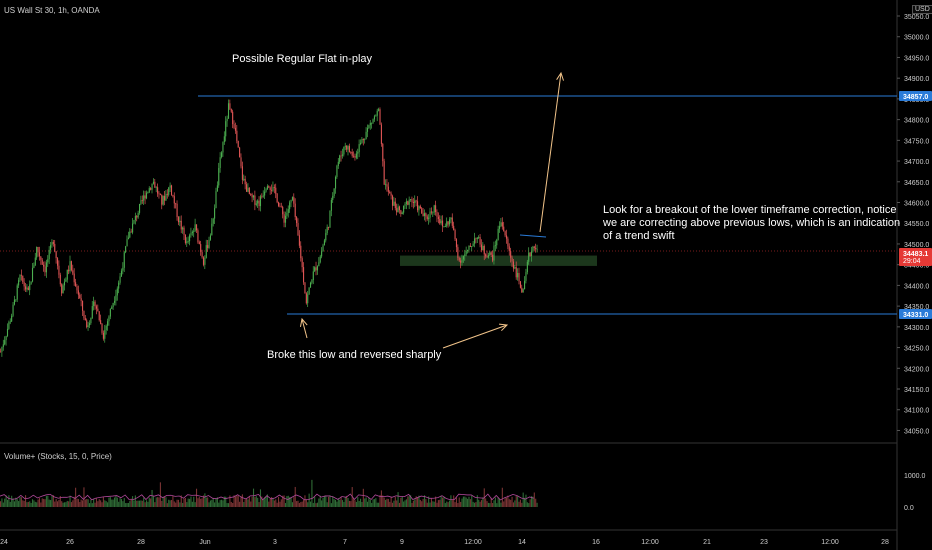  I want to click on x-tick-label: 26, so click(70, 542).